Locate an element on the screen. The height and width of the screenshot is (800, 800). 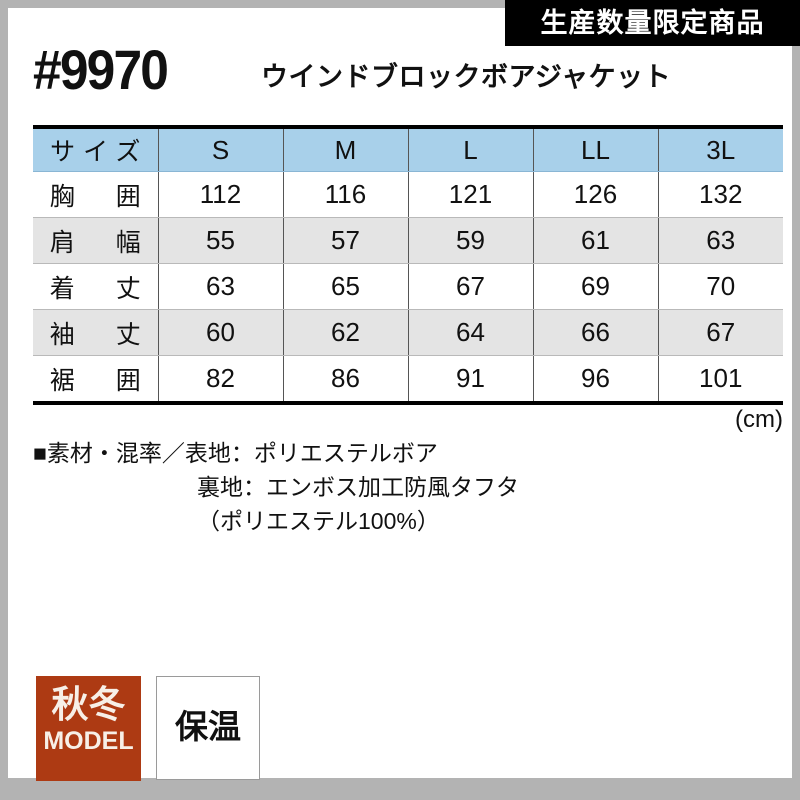
cell-chest-m: 116 is located at coordinates (345, 194).